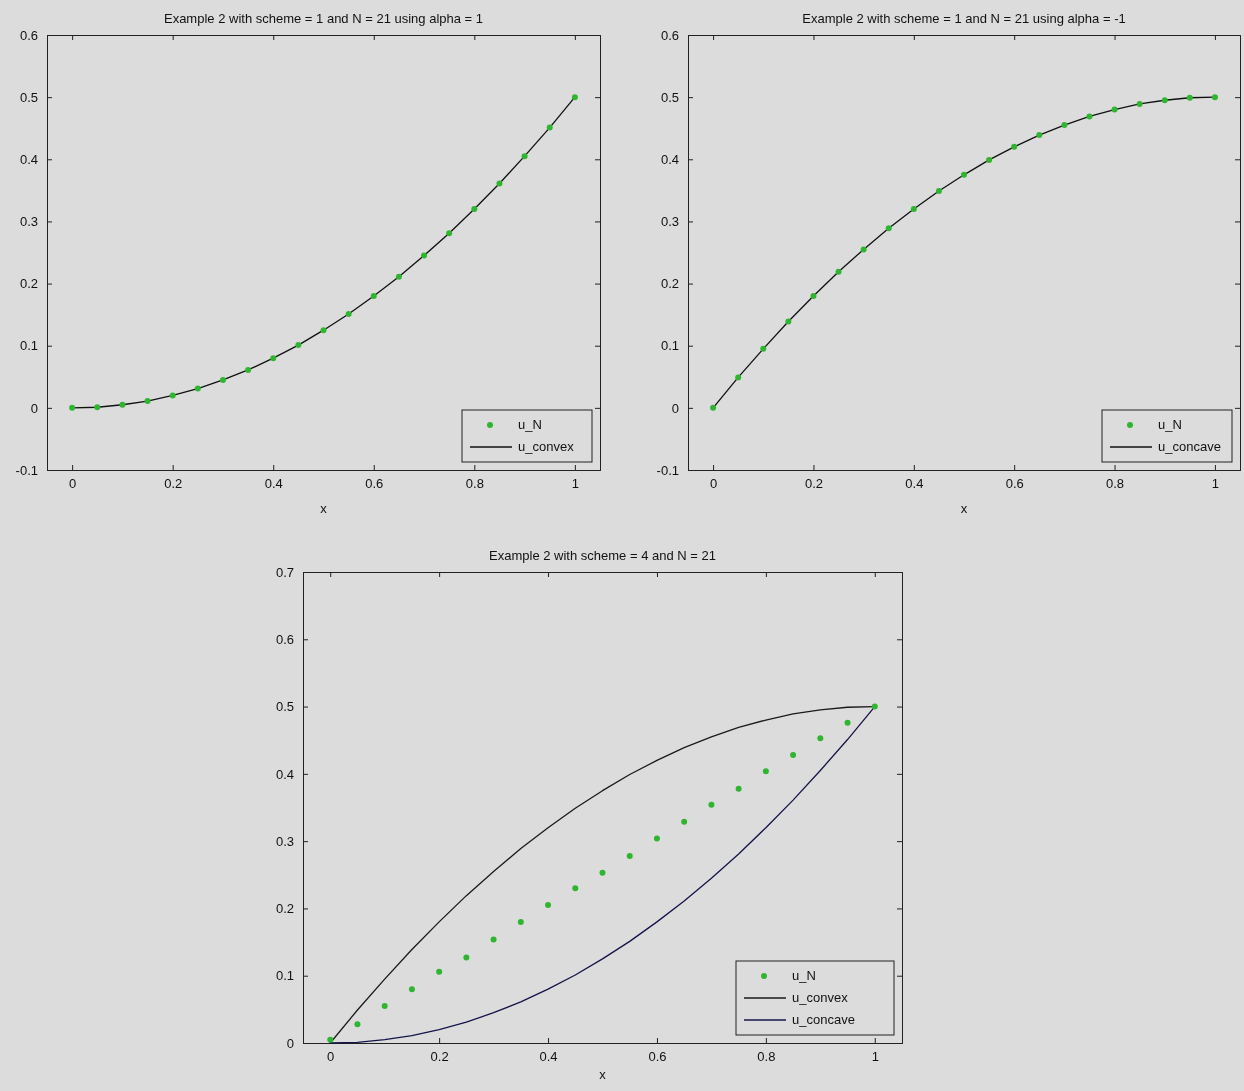 Image resolution: width=1244 pixels, height=1091 pixels. I want to click on y-tick-label: 0.7, so click(284, 572).